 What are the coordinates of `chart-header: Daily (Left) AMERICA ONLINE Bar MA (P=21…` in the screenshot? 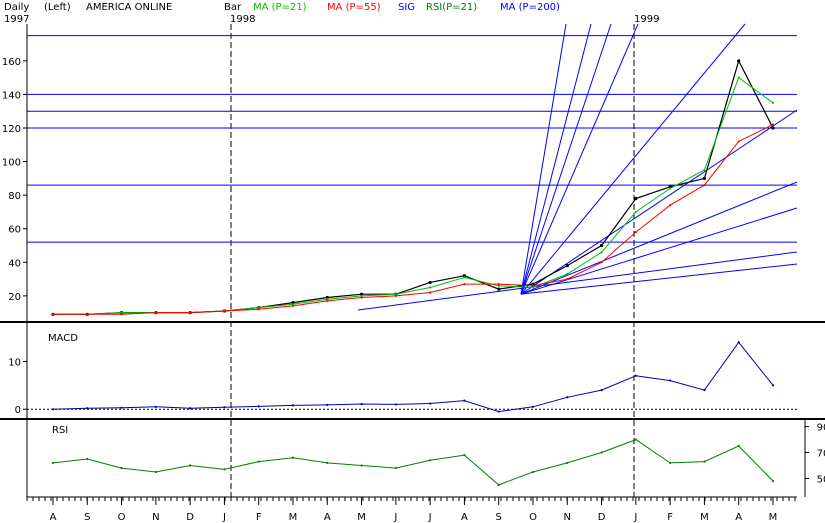 It's located at (331, 13).